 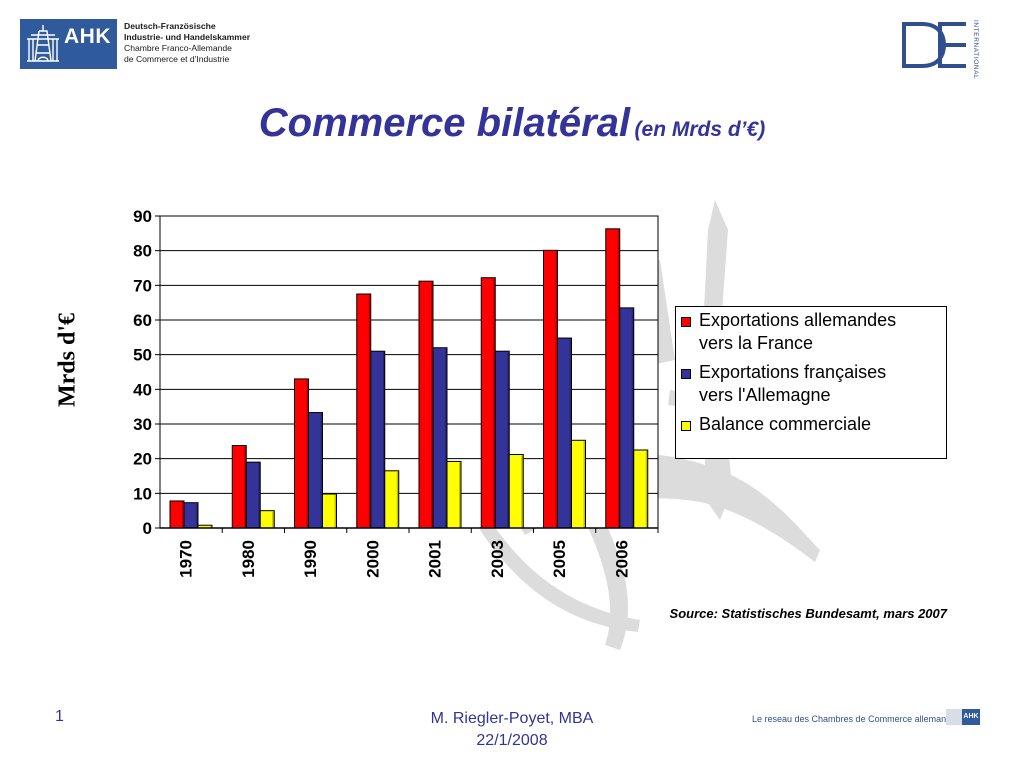 I want to click on ahk-small-logo: AHK, so click(x=963, y=717).